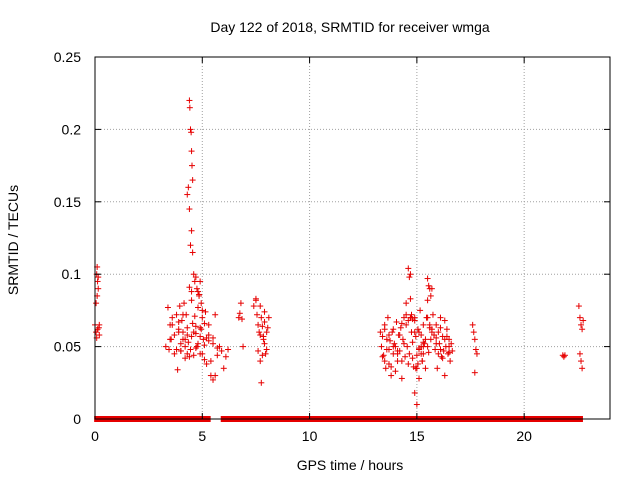  What do you see at coordinates (67, 57) in the screenshot?
I see `y-tick-label: 0.25` at bounding box center [67, 57].